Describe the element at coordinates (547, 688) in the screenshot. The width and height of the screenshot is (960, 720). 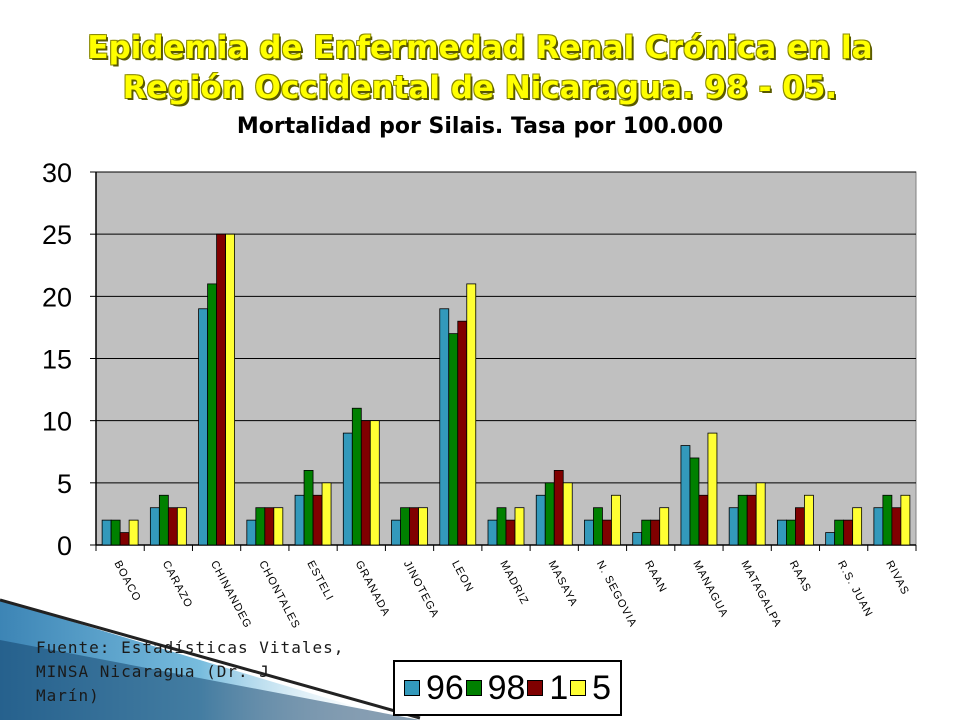
I see `legend-item: 1` at that location.